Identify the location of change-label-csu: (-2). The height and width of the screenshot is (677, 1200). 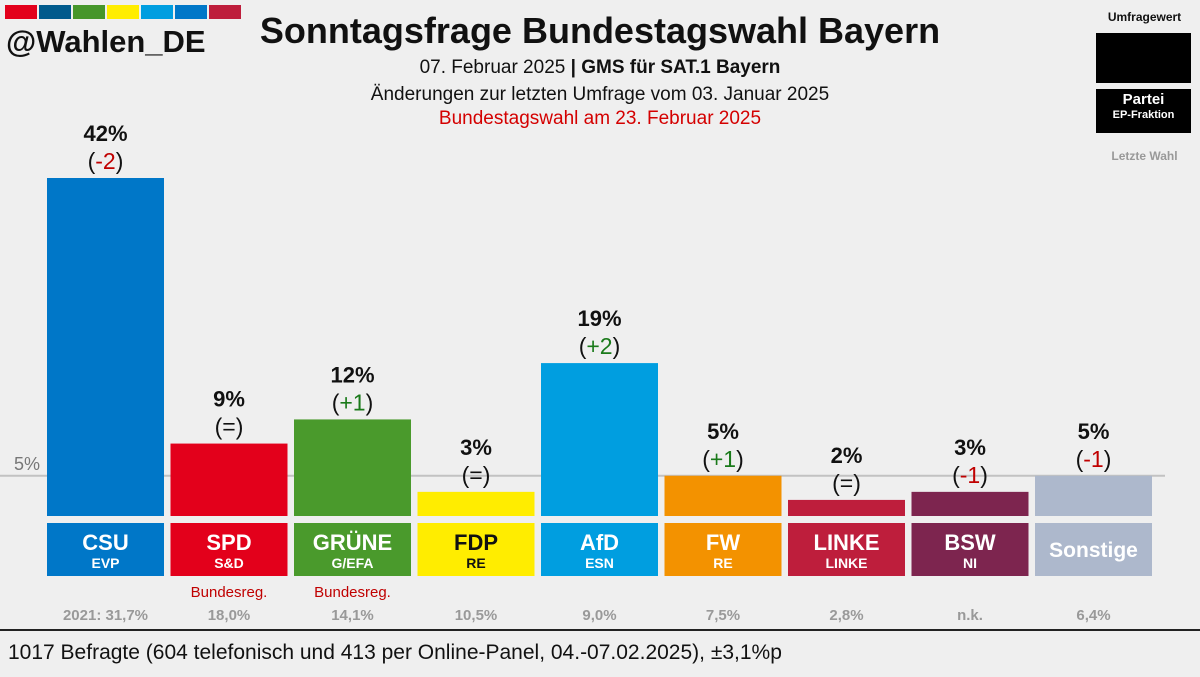
(106, 161).